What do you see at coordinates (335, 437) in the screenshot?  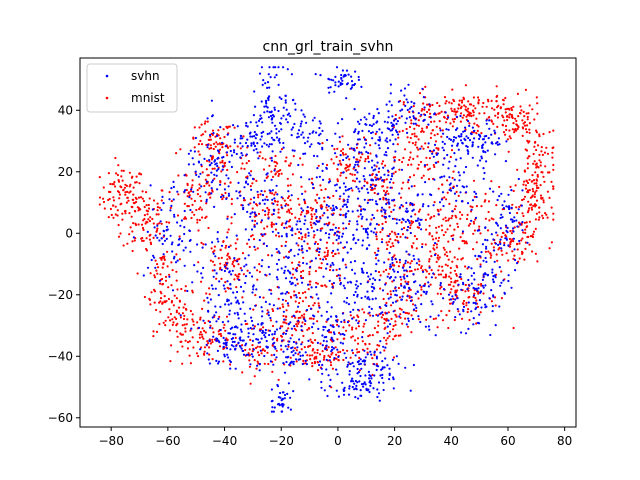 I see `x-axis: −80 −60 −40 −20 0 20 40 60 80` at bounding box center [335, 437].